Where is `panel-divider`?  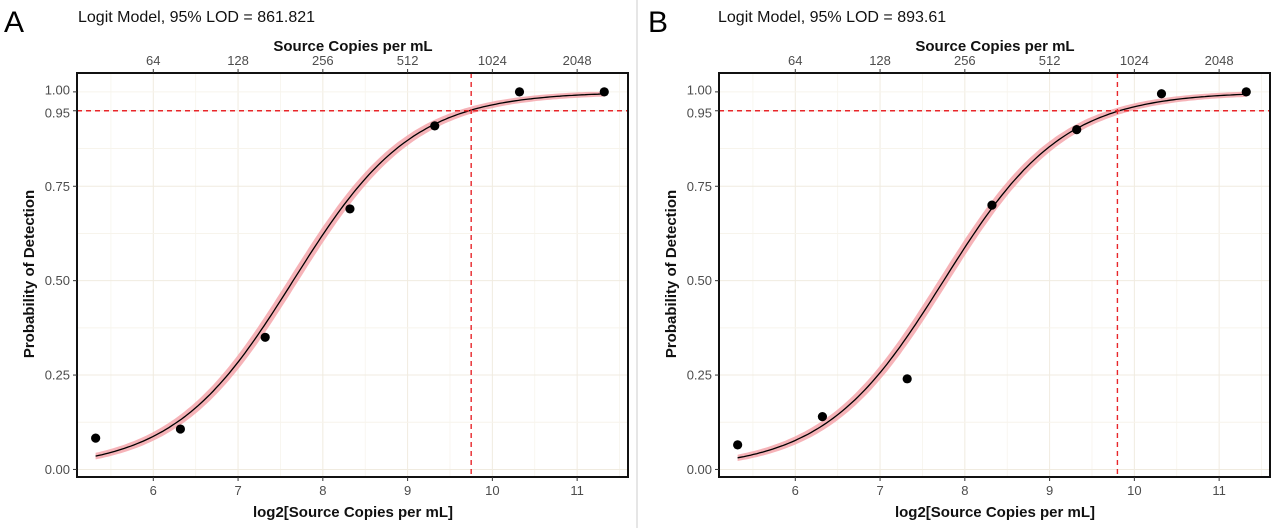
panel-divider is located at coordinates (637, 264).